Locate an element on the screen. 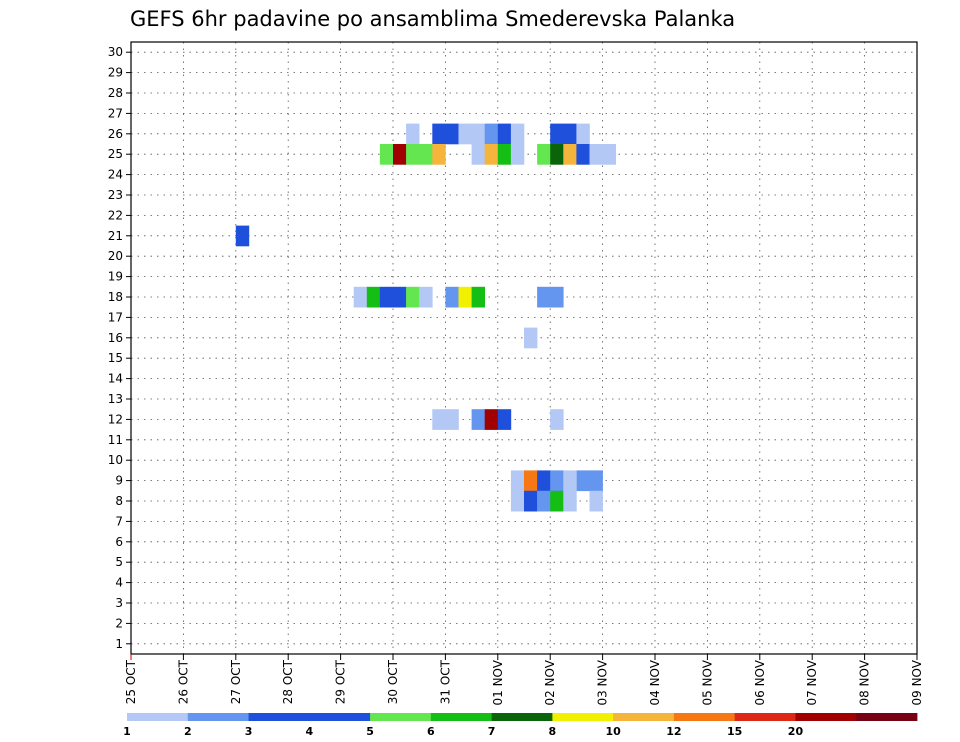 The image size is (960, 742). legend-label: 5 is located at coordinates (370, 731).